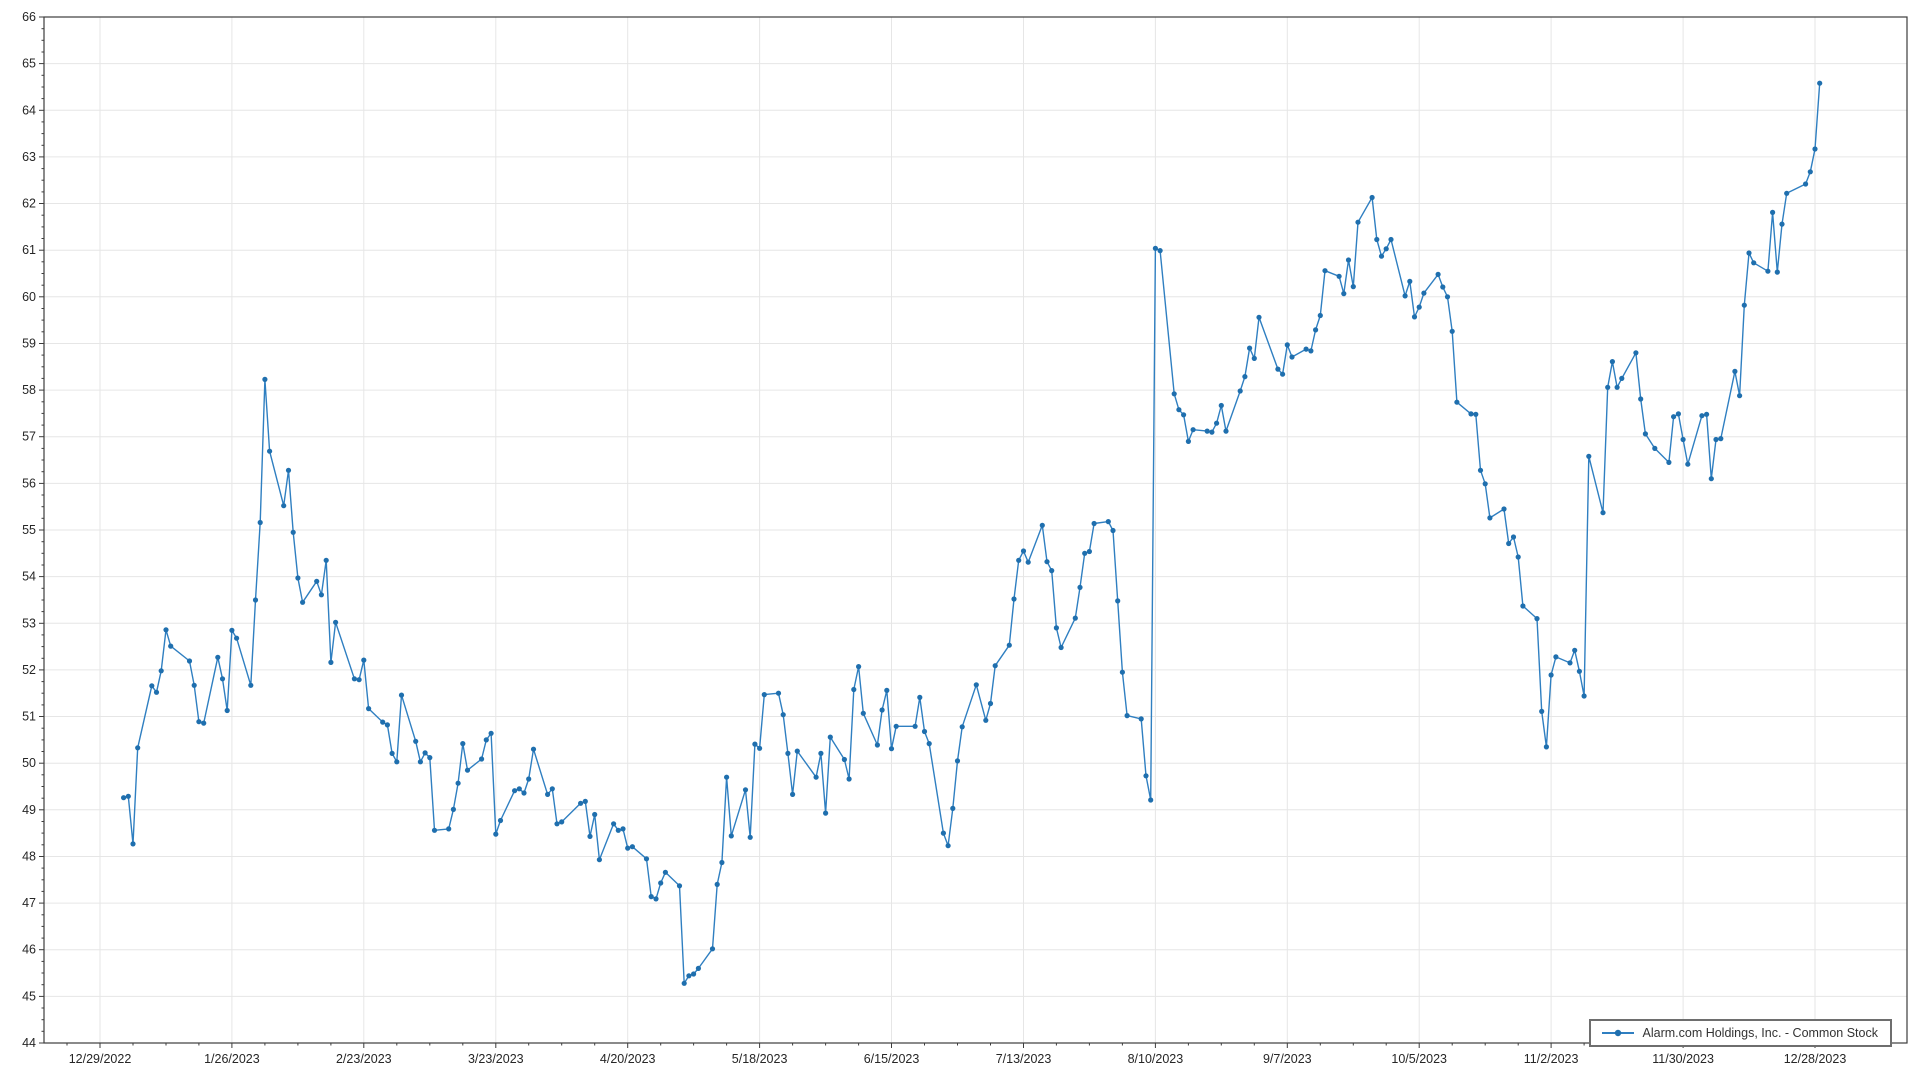  Describe the element at coordinates (1551, 1059) in the screenshot. I see `svg-text: 11/2/2023` at that location.